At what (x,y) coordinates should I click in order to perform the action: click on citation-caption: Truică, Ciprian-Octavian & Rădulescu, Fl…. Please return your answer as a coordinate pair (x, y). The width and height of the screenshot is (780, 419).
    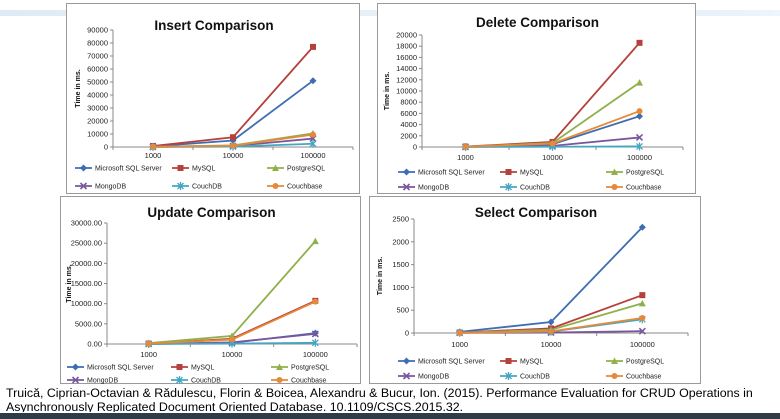
    Looking at the image, I should click on (391, 399).